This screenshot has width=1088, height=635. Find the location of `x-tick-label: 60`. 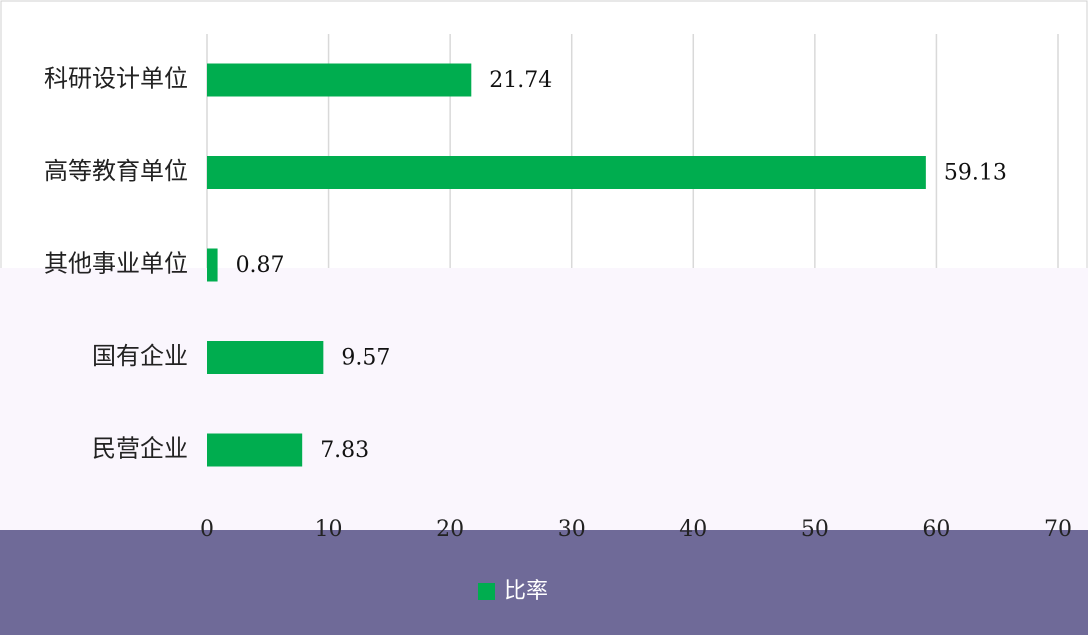

x-tick-label: 60 is located at coordinates (936, 529).